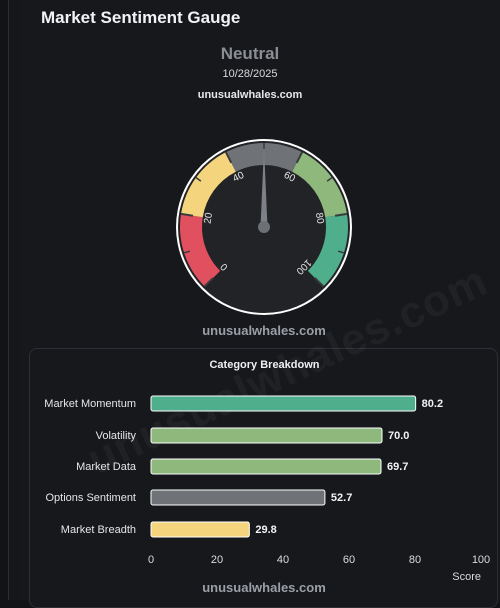 The height and width of the screenshot is (608, 500). Describe the element at coordinates (341, 498) in the screenshot. I see `bar-value-label: 52.7` at that location.